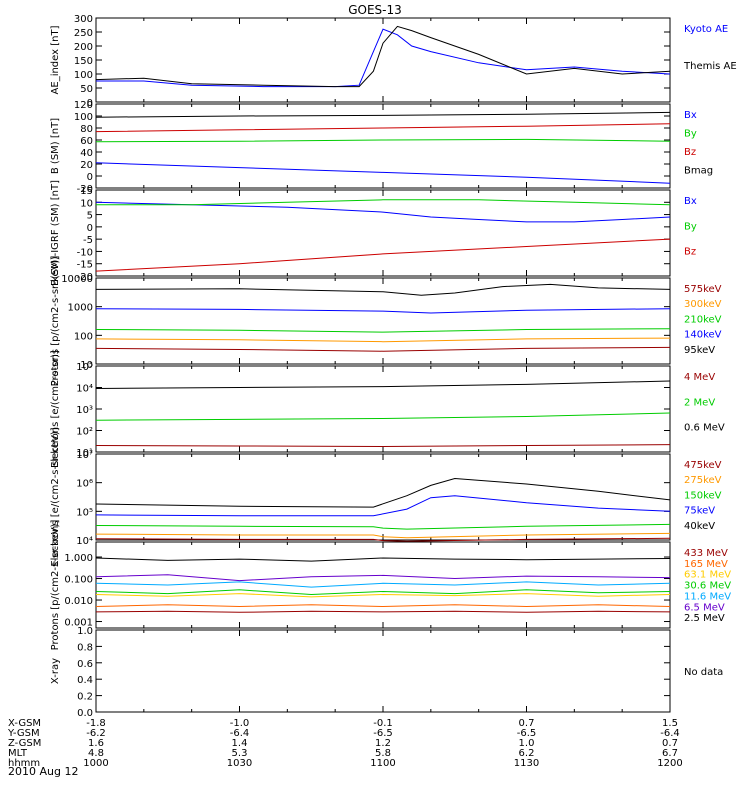 The image size is (750, 804). I want to click on legend-entry: Themis AE, so click(710, 66).